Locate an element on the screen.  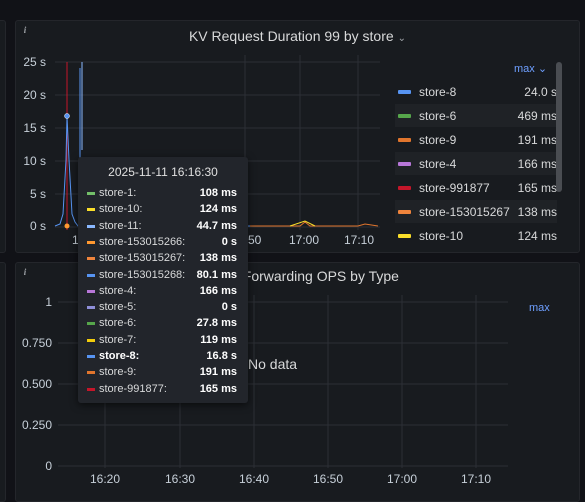
hover-point-zero is located at coordinates (67, 226).